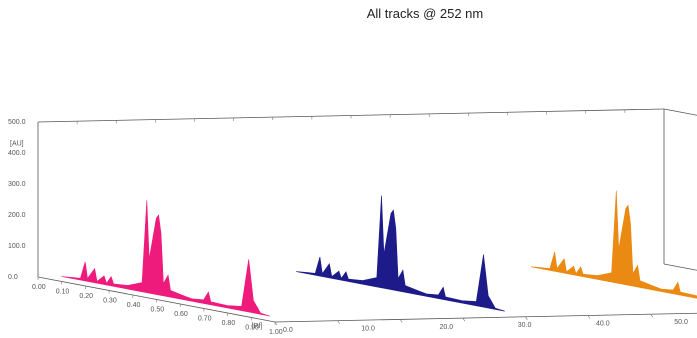 The image size is (697, 338). I want to click on y-tick-label: 100.0, so click(17, 246).